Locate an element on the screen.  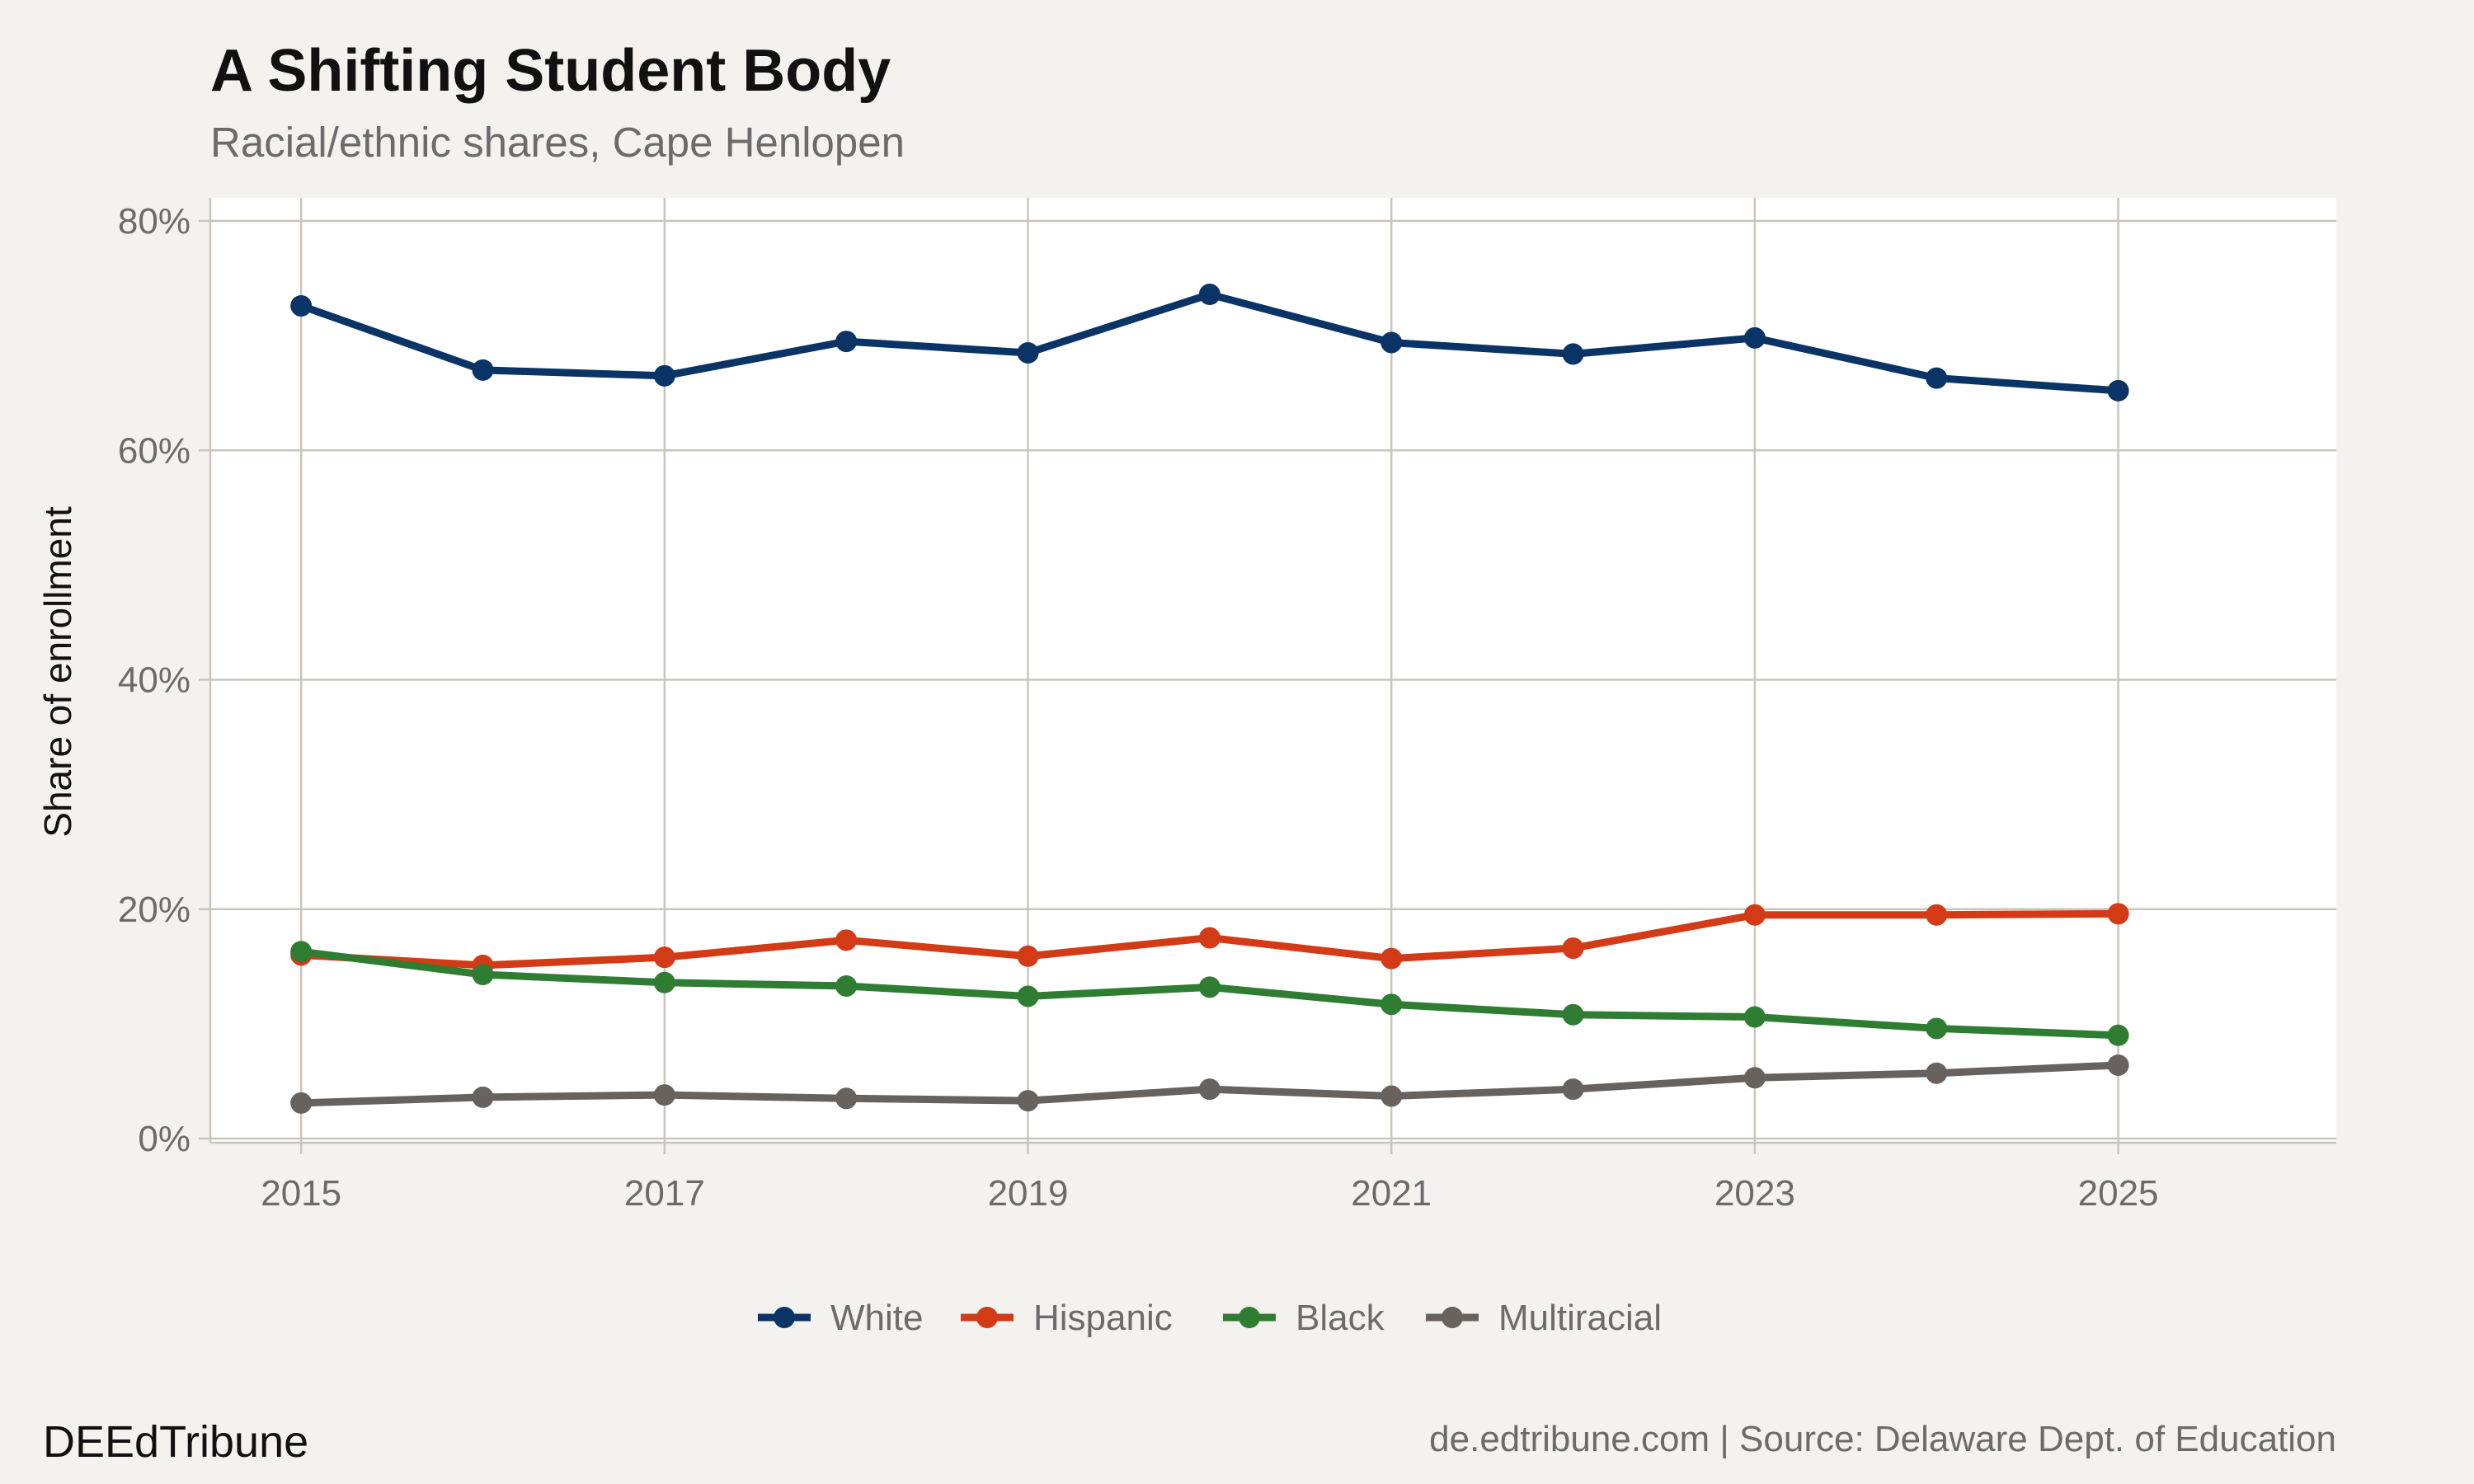
x-tick-label: 2015 is located at coordinates (301, 1193).